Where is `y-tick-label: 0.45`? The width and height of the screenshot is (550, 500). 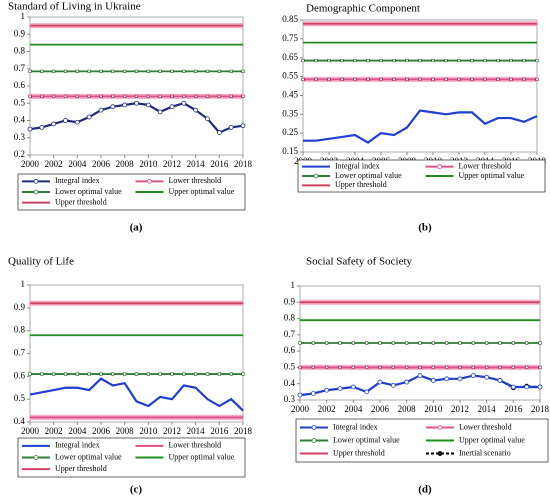 y-tick-label: 0.45 is located at coordinates (290, 94).